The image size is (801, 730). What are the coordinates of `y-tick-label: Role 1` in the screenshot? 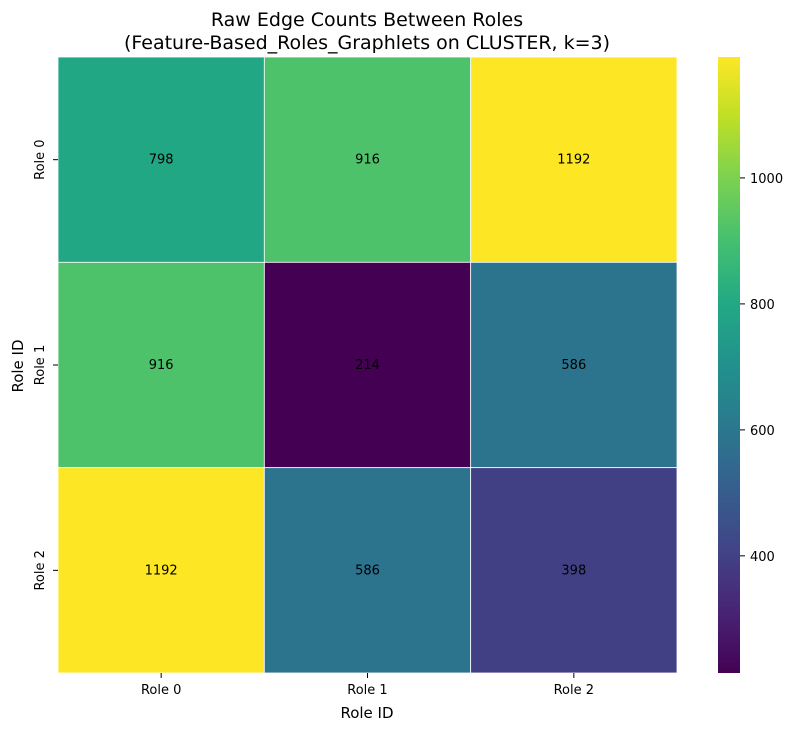 It's located at (40, 365).